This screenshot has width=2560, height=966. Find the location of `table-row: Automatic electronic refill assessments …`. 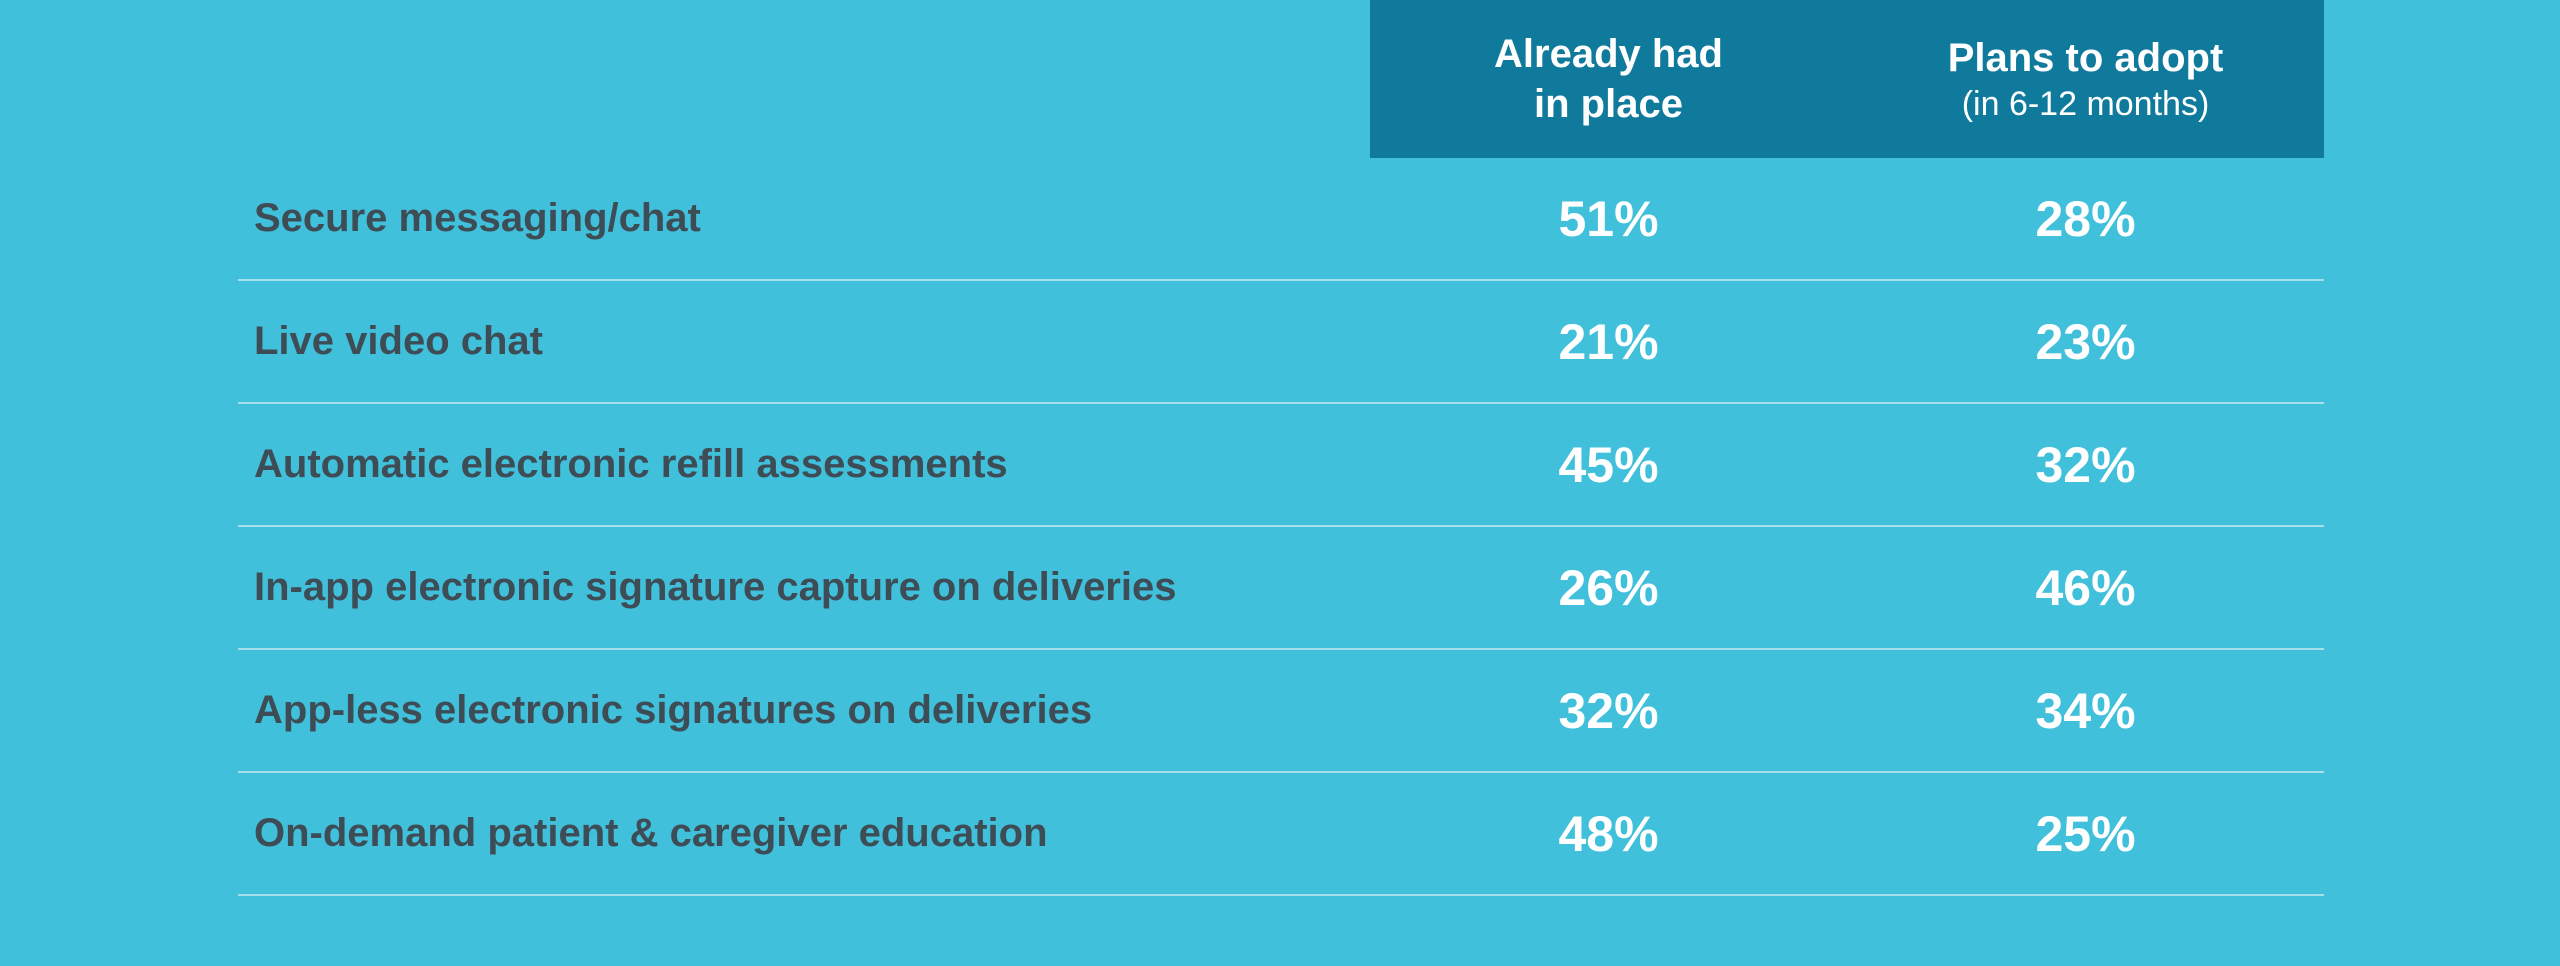

table-row: Automatic electronic refill assessments … is located at coordinates (1281, 465).